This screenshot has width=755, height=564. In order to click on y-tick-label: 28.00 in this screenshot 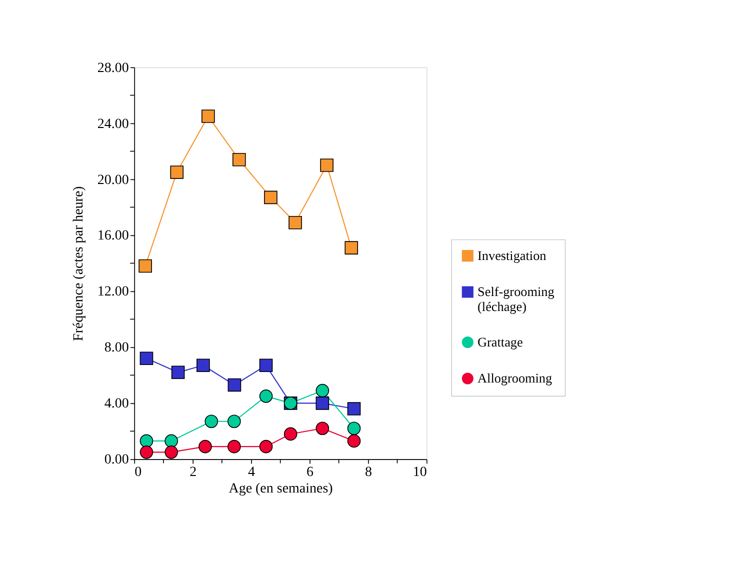, I will do `click(113, 68)`.